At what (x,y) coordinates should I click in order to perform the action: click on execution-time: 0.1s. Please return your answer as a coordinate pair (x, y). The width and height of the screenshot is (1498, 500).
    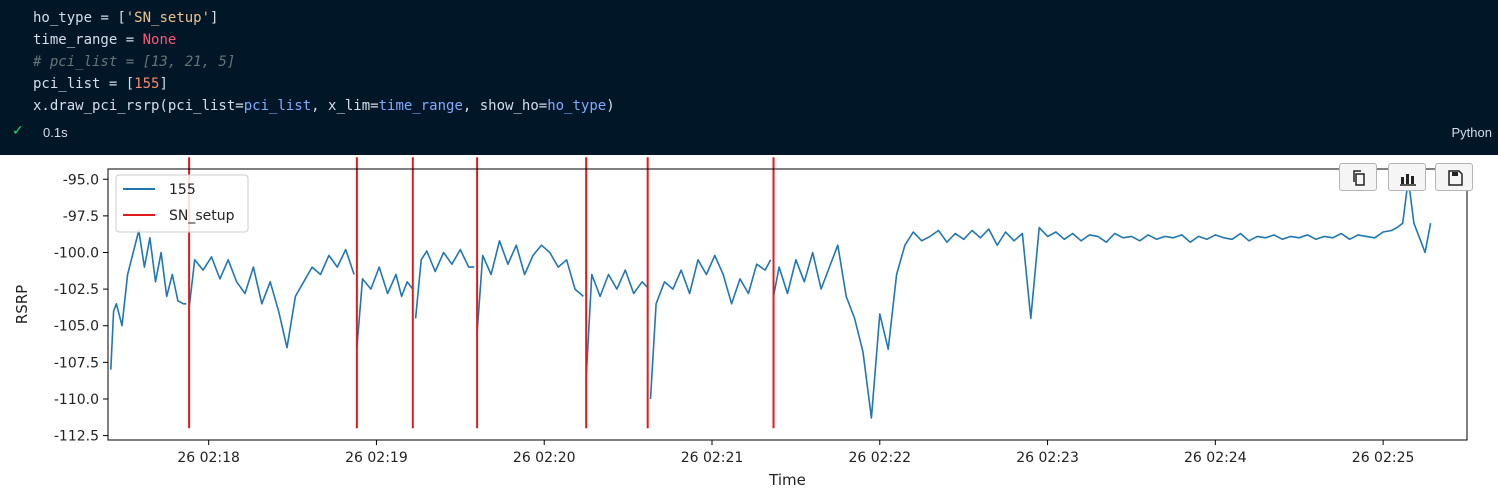
    Looking at the image, I should click on (55, 132).